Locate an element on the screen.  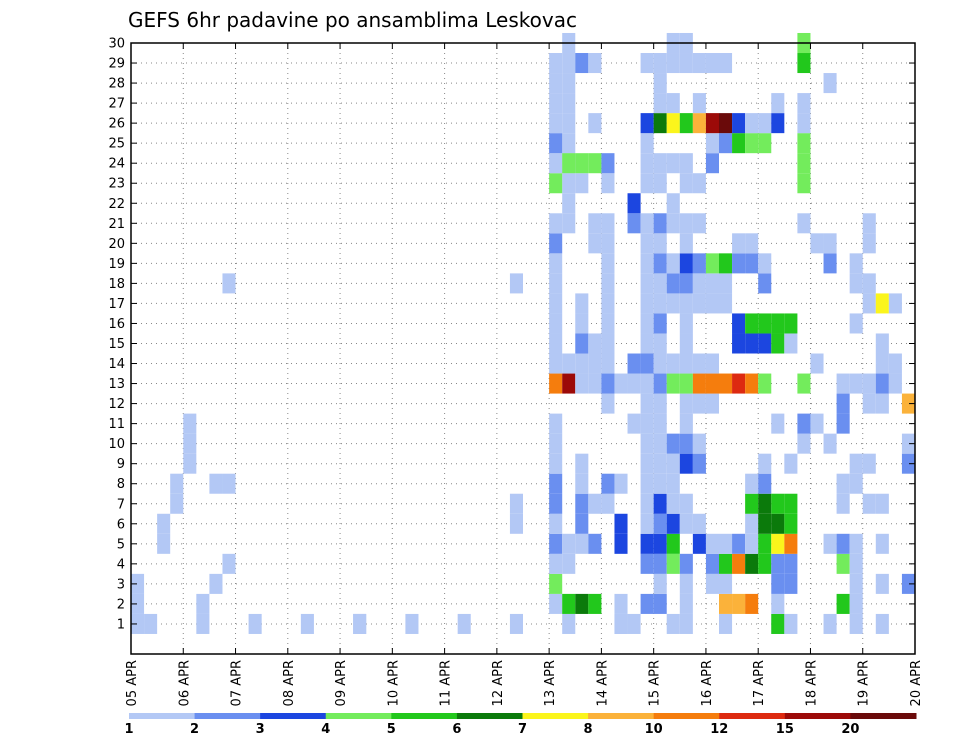
x-tick-label: 18 APR is located at coordinates (811, 683).